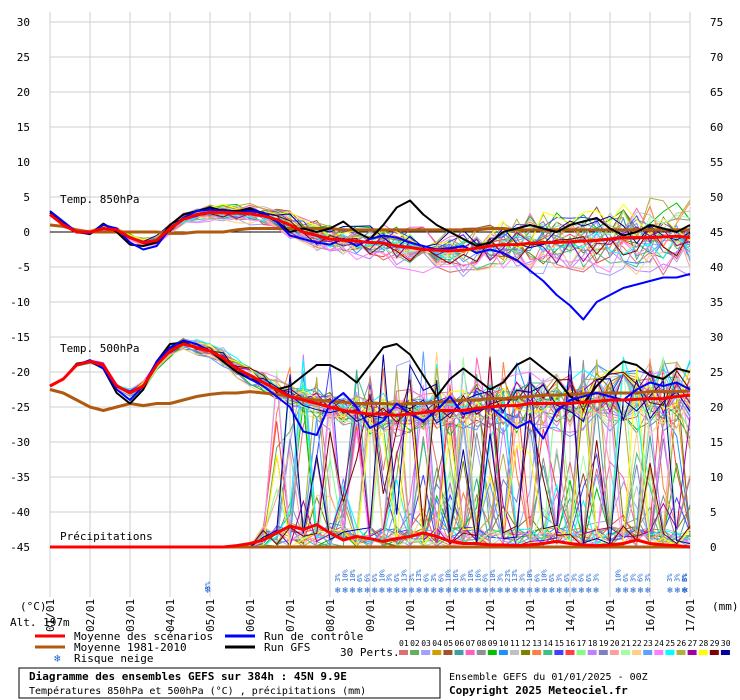 The width and height of the screenshot is (740, 700). I want to click on right-tick-label: 40, so click(716, 267).